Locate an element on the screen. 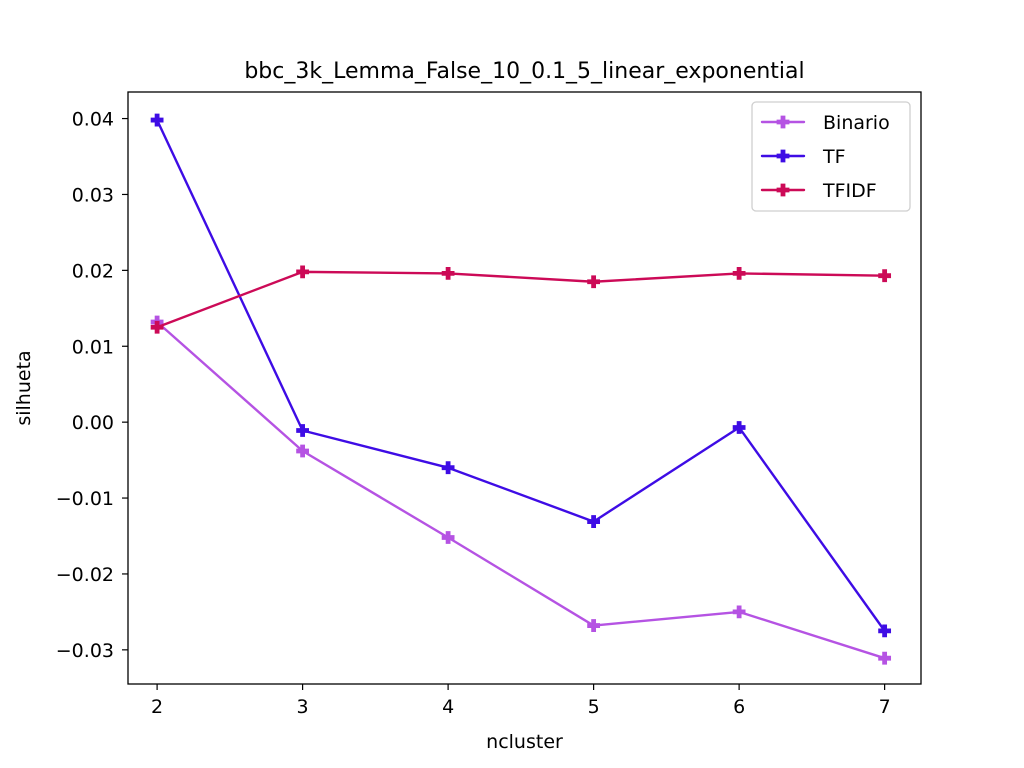 The height and width of the screenshot is (768, 1024). legend-item-tfidf: TFIDF is located at coordinates (818, 191).